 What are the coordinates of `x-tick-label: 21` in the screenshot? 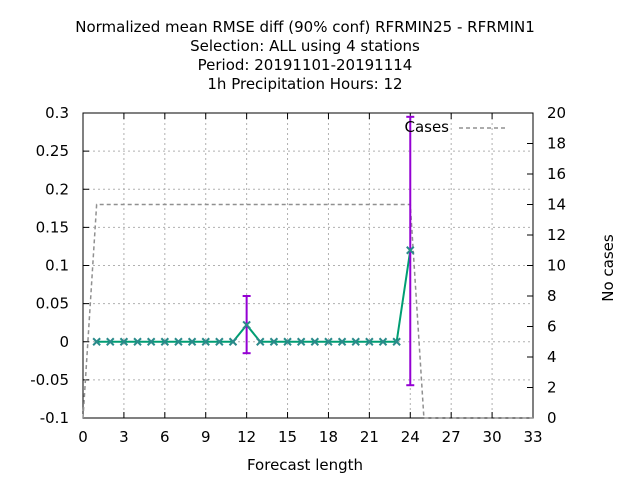 It's located at (369, 437).